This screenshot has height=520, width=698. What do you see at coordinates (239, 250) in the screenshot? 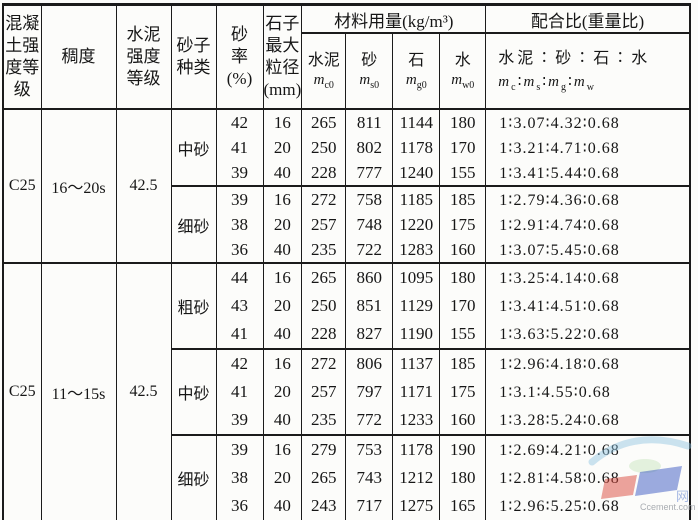
I see `cell-sand-ratio: 36` at bounding box center [239, 250].